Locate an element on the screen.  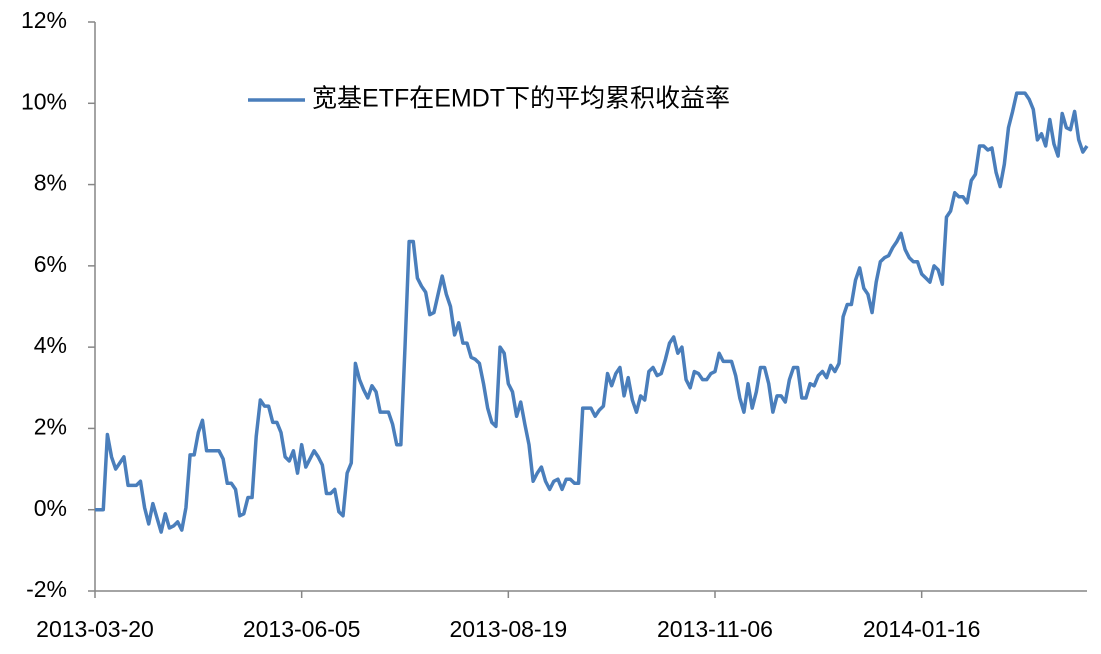
y-tick-label: 8% is located at coordinates (50, 183).